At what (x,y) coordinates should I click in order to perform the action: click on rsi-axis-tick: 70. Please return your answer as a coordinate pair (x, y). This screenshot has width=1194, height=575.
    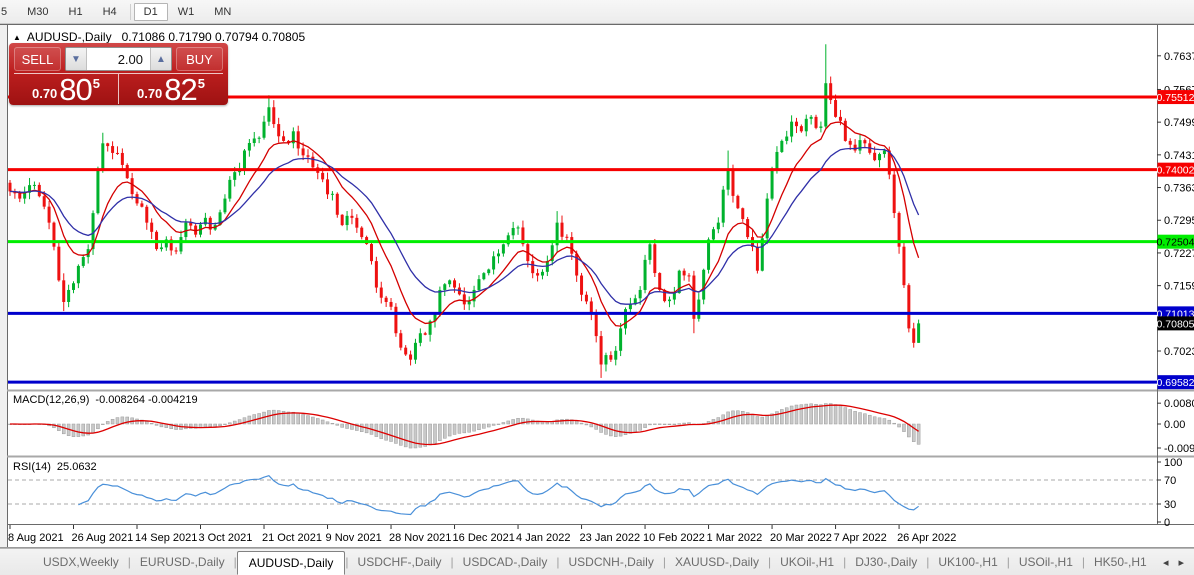
    Looking at the image, I should click on (1170, 481).